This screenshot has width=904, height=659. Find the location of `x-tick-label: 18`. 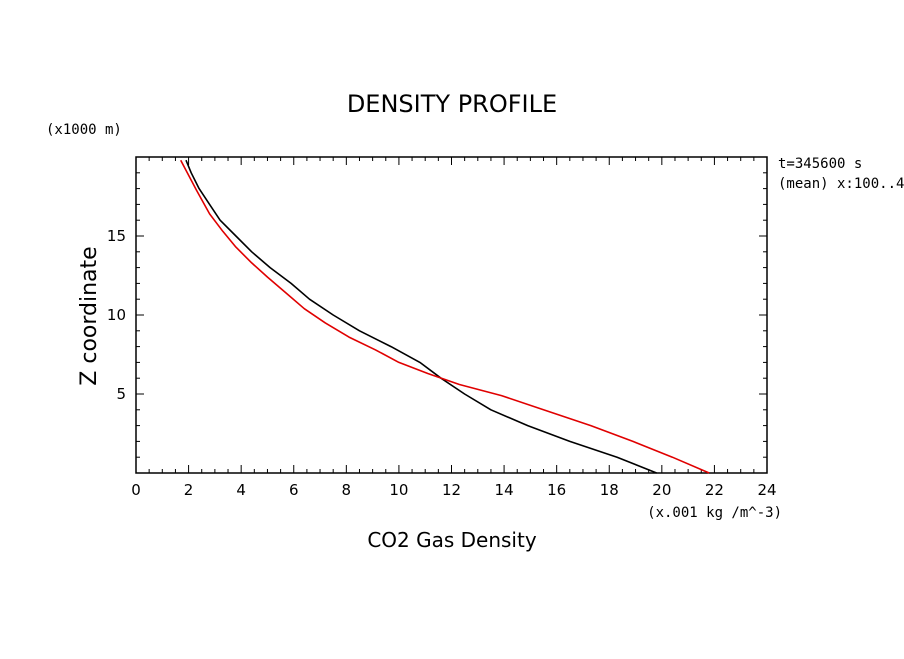

x-tick-label: 18 is located at coordinates (609, 490).